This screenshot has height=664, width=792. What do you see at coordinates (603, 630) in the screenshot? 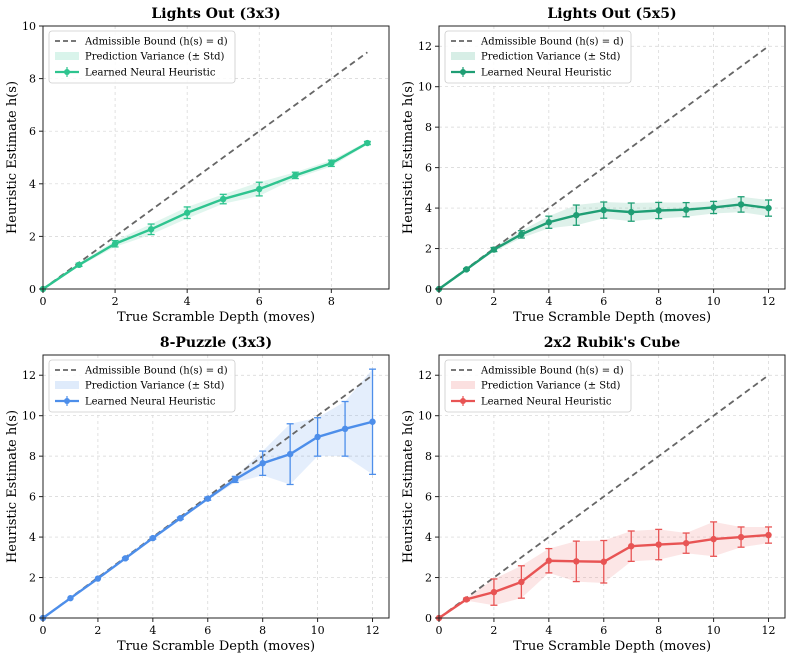
I see `x-tick-label: 6` at bounding box center [603, 630].